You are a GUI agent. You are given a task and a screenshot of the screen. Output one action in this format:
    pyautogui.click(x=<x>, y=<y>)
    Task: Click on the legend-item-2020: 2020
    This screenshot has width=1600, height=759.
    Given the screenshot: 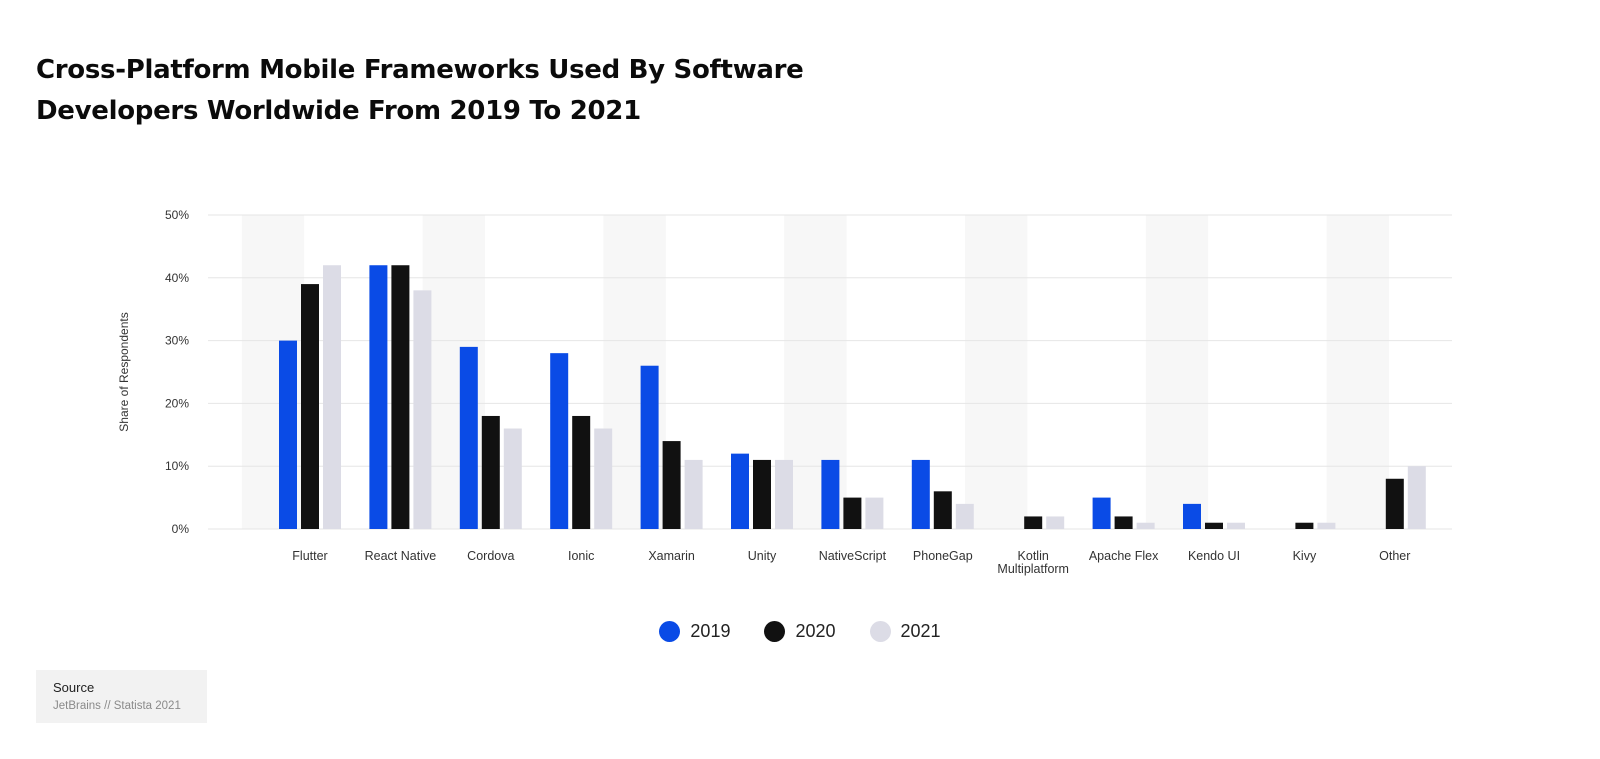 What is the action you would take?
    pyautogui.click(x=800, y=631)
    